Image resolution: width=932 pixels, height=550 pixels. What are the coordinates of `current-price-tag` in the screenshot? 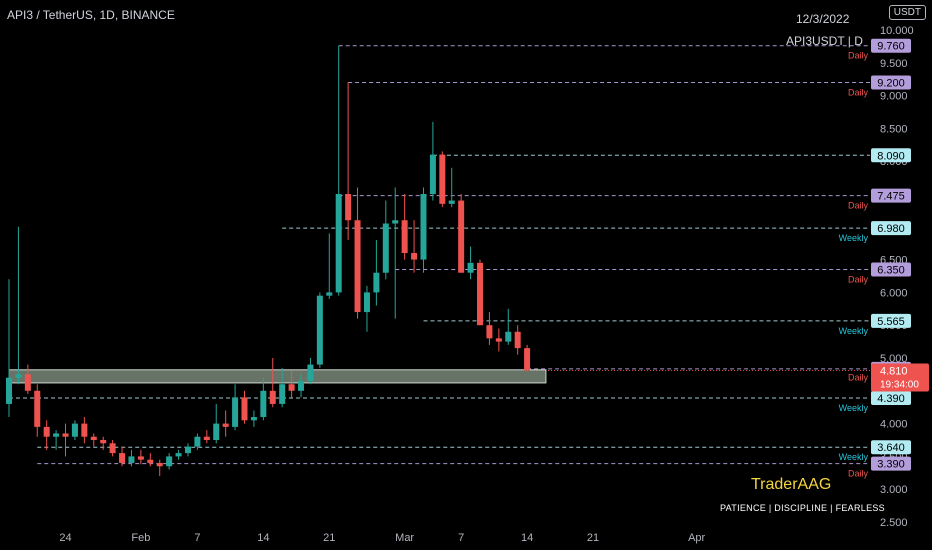 It's located at (900, 377).